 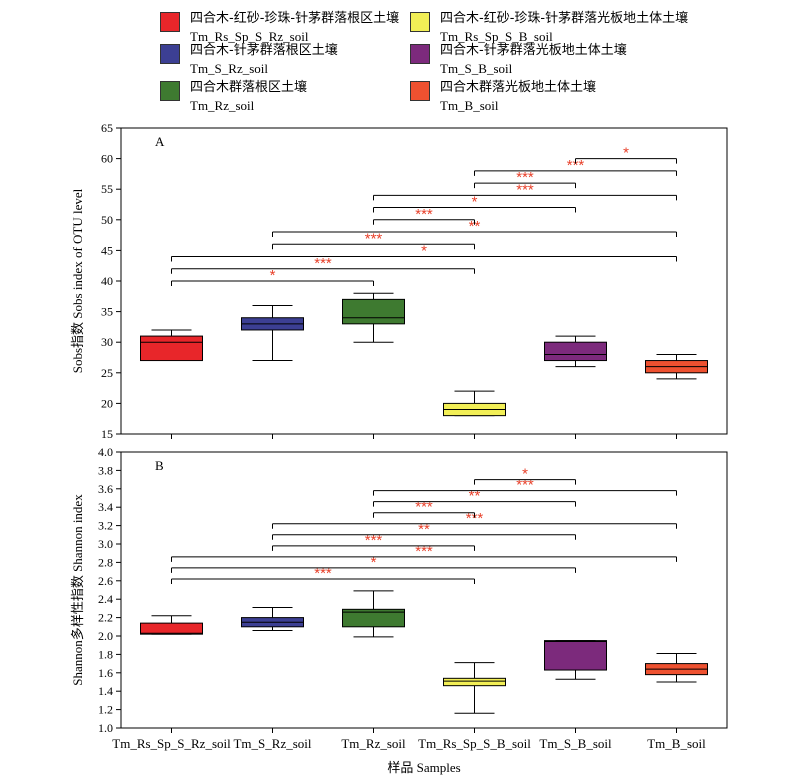 I want to click on x-tick-label: Tm_S_Rz_soil, so click(x=272, y=743).